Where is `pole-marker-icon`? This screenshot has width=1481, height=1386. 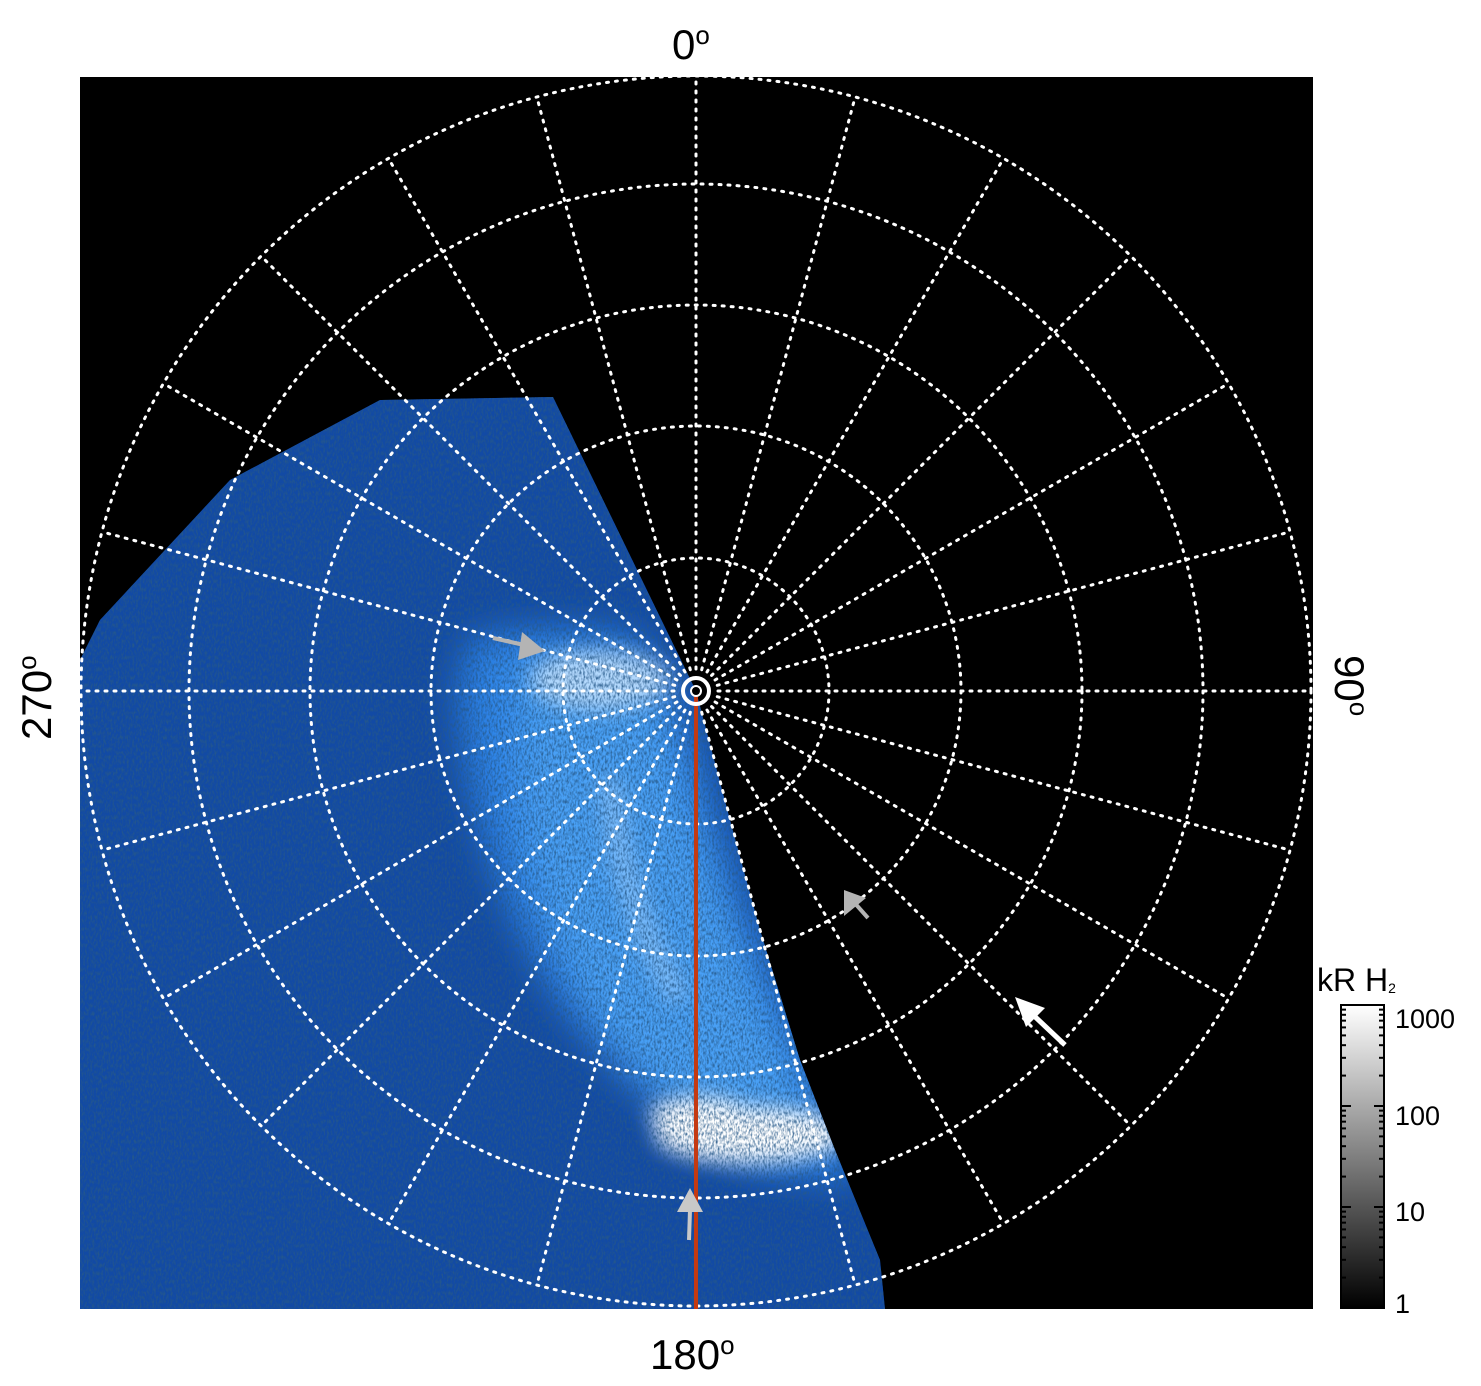 pole-marker-icon is located at coordinates (696, 691).